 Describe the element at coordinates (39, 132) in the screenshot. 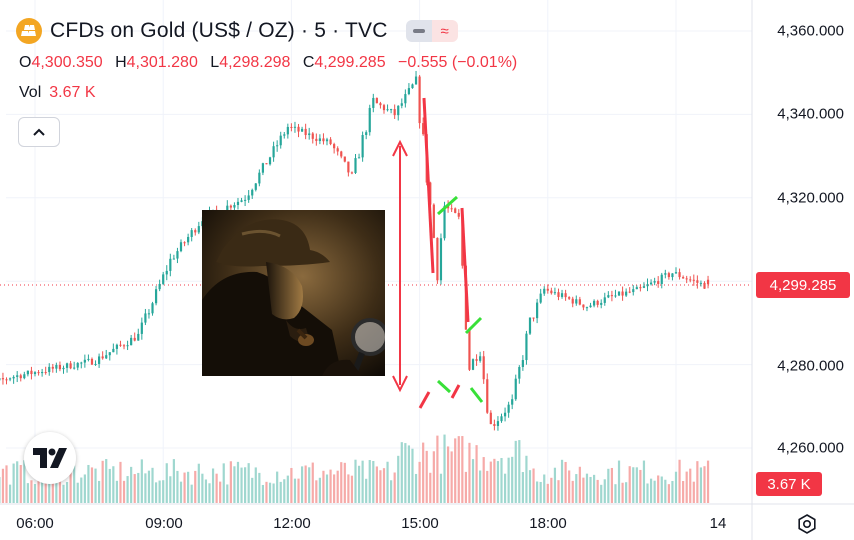

I see `collapse-legend-button` at that location.